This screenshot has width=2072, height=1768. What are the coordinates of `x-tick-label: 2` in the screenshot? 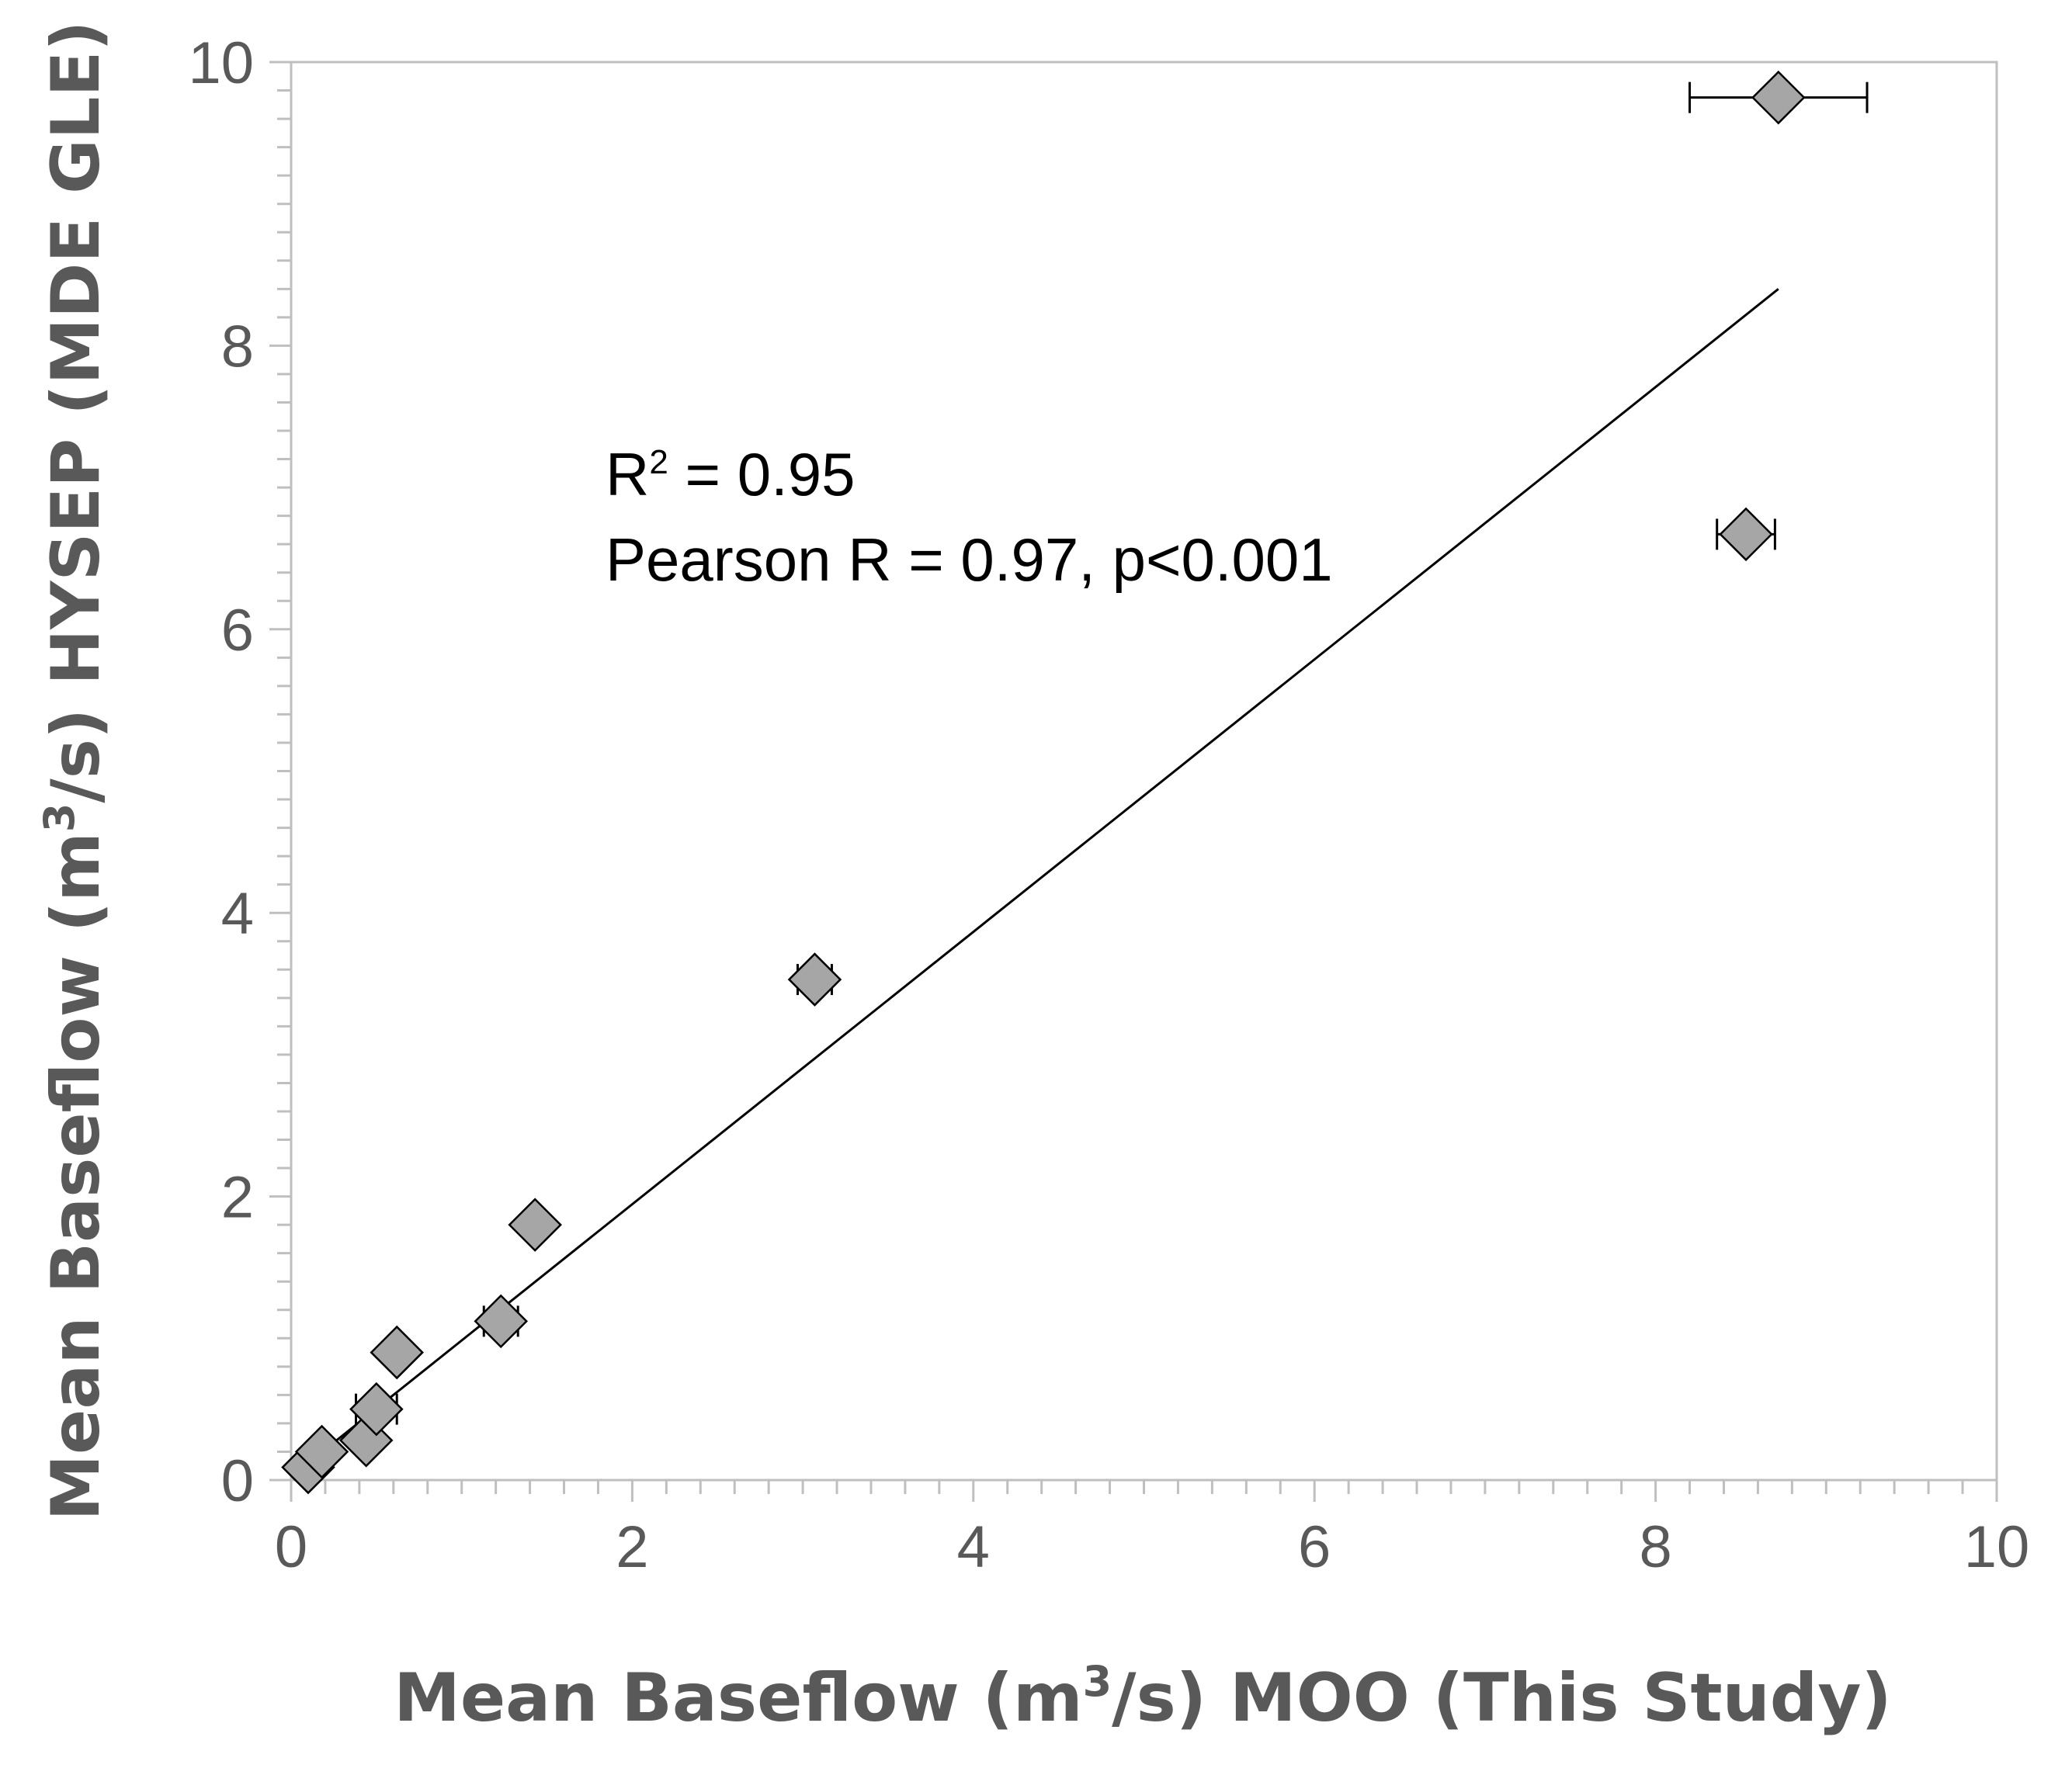 It's located at (632, 1547).